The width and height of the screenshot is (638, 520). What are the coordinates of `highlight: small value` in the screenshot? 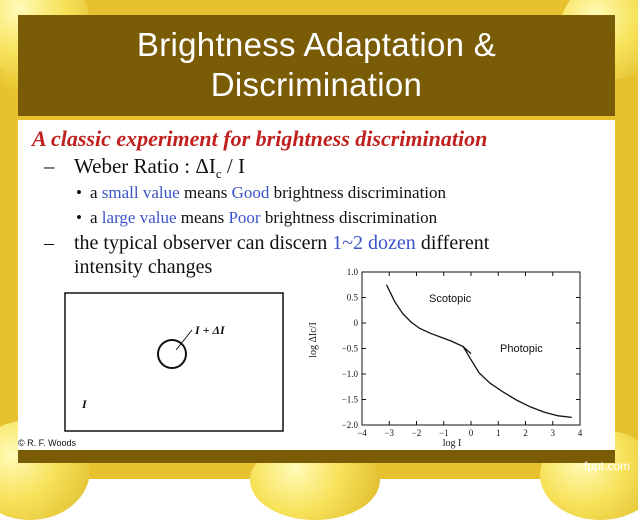 It's located at (140, 192).